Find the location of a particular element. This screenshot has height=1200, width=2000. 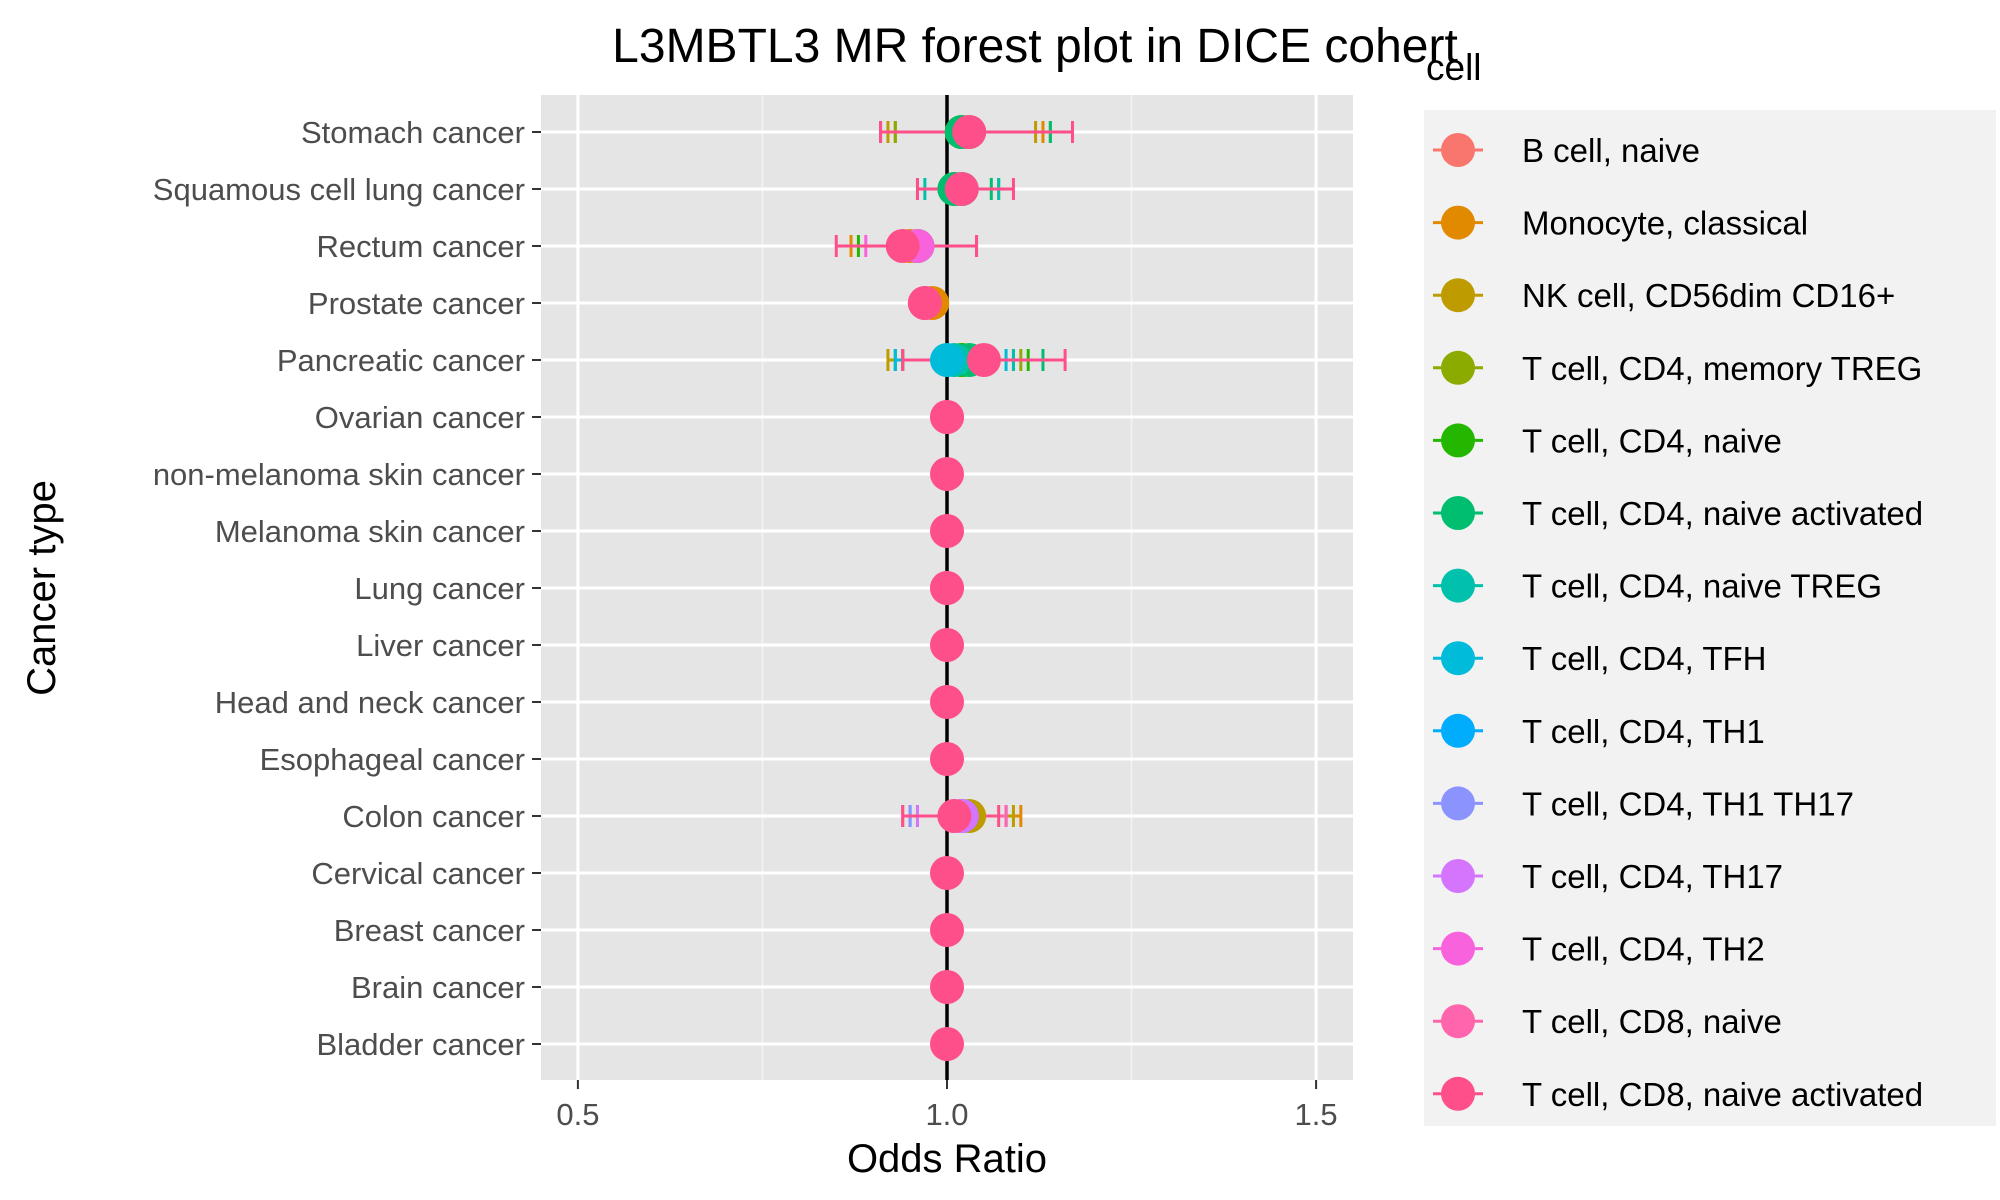

x-axis-ticks: 0.5 1.0 1.5 is located at coordinates (947, 1106).